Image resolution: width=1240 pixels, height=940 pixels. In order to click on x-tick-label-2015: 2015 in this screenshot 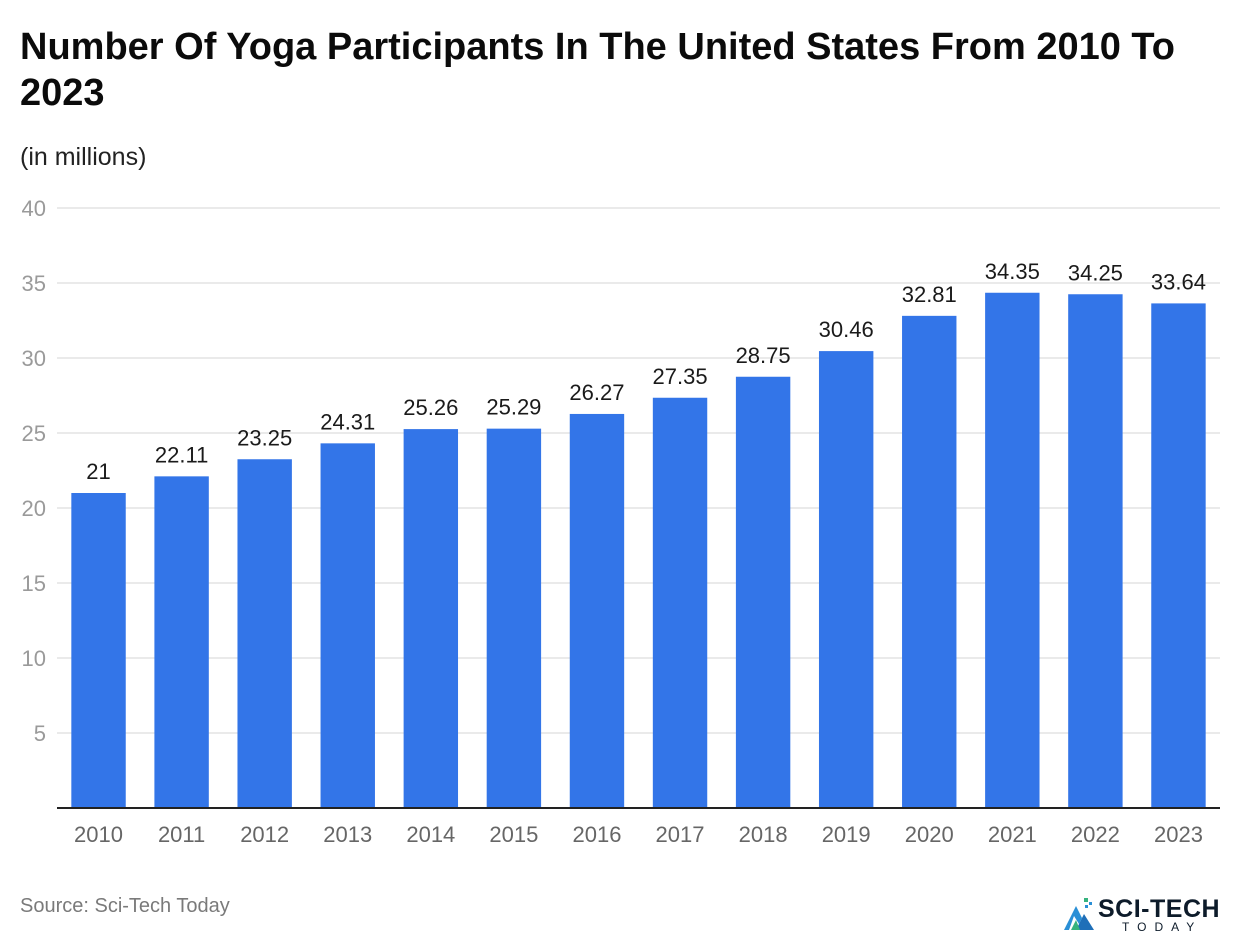, I will do `click(513, 834)`.